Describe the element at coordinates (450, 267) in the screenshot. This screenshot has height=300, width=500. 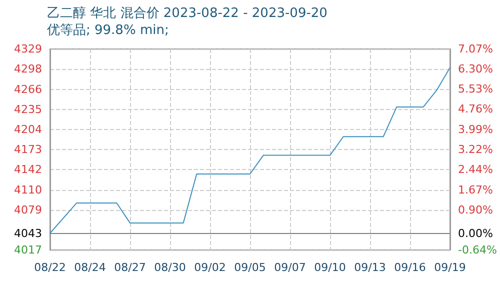
I see `x-tick-label: 09/19` at that location.